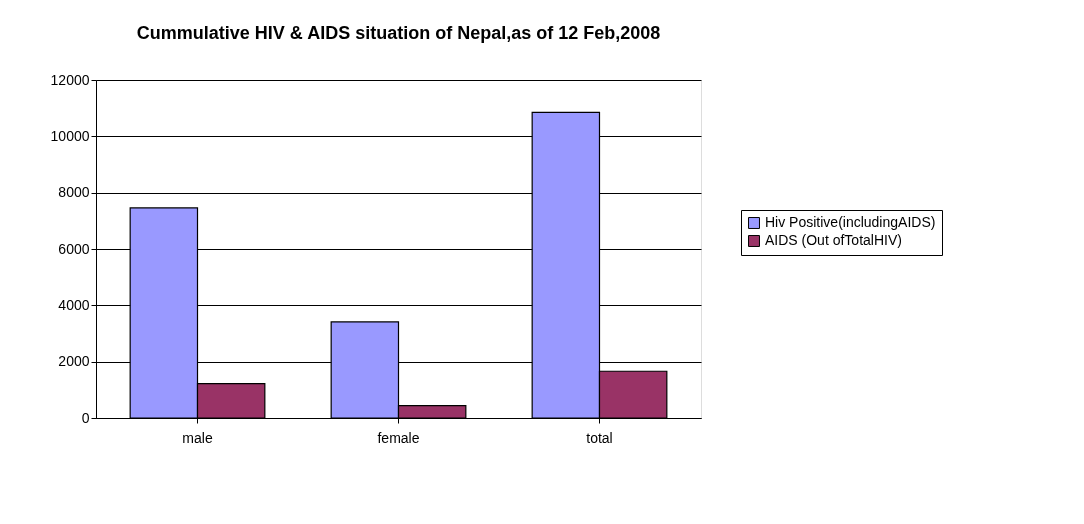  Describe the element at coordinates (85, 417) in the screenshot. I see `y-tick-label: 0` at that location.